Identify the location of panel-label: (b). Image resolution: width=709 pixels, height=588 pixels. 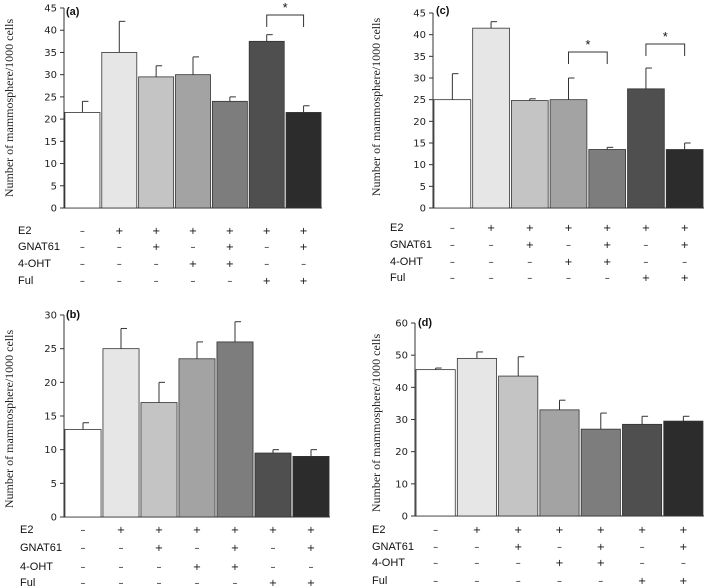
(73, 315).